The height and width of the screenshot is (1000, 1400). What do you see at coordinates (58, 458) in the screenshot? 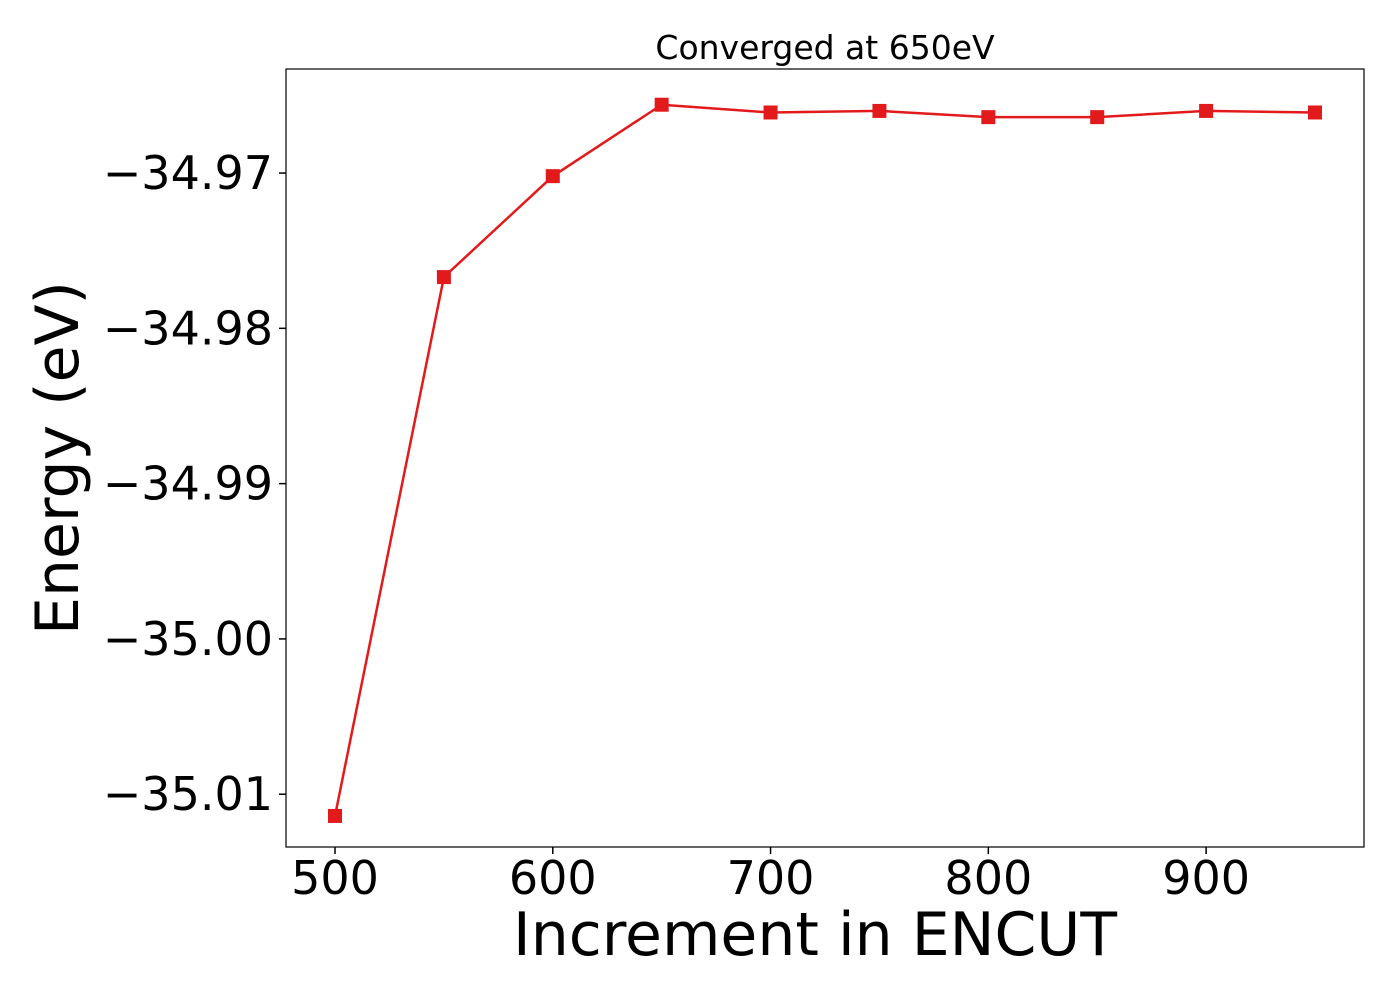
I see `y-axis-label: Energy (eV)` at bounding box center [58, 458].